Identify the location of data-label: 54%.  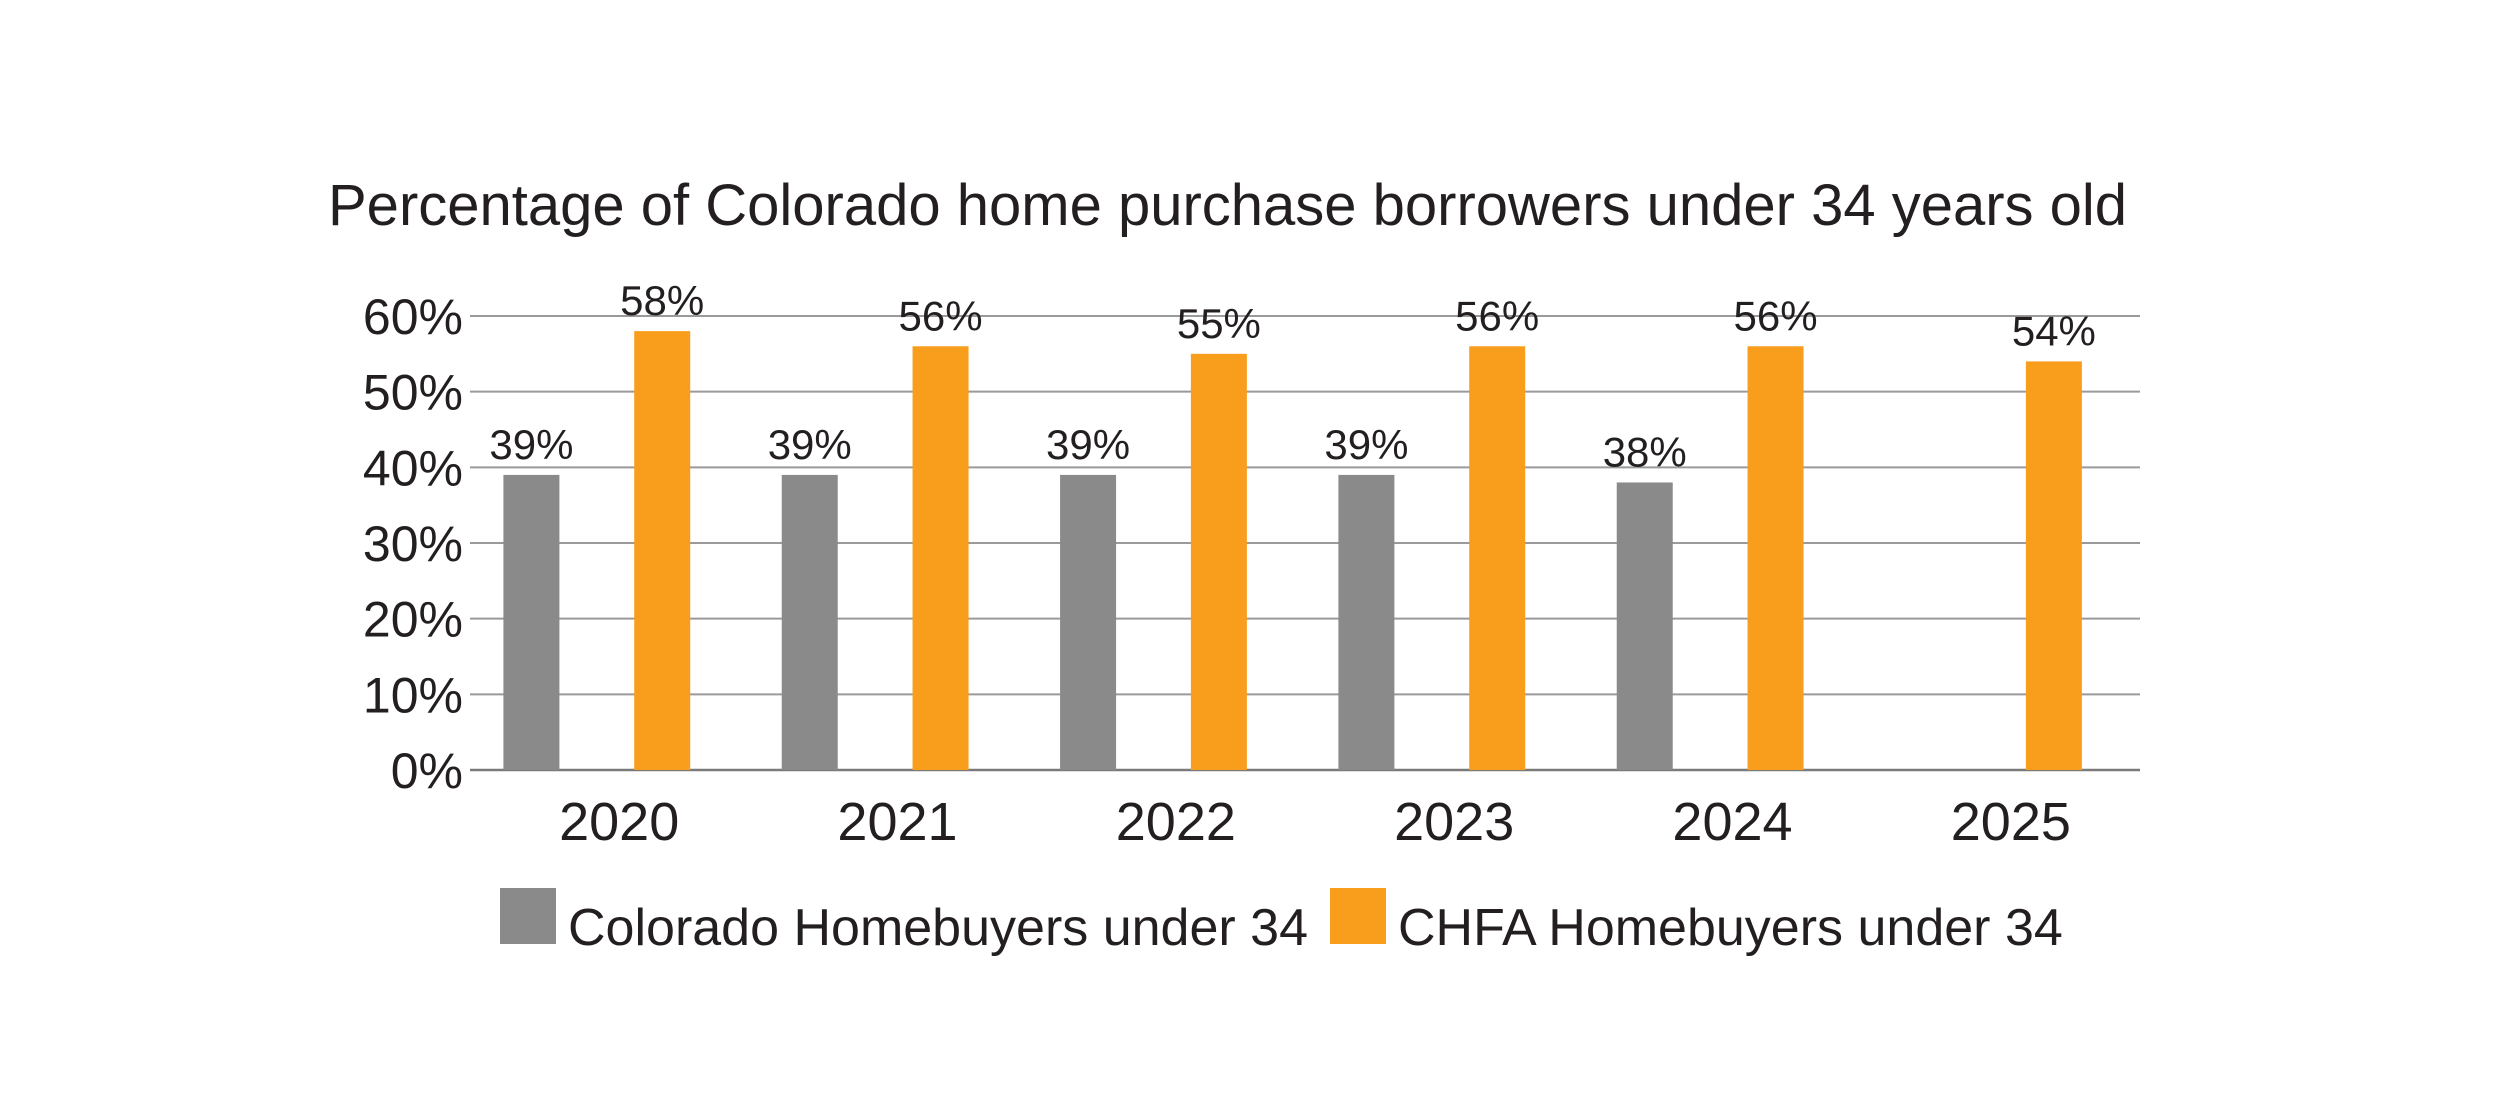
(2054, 330).